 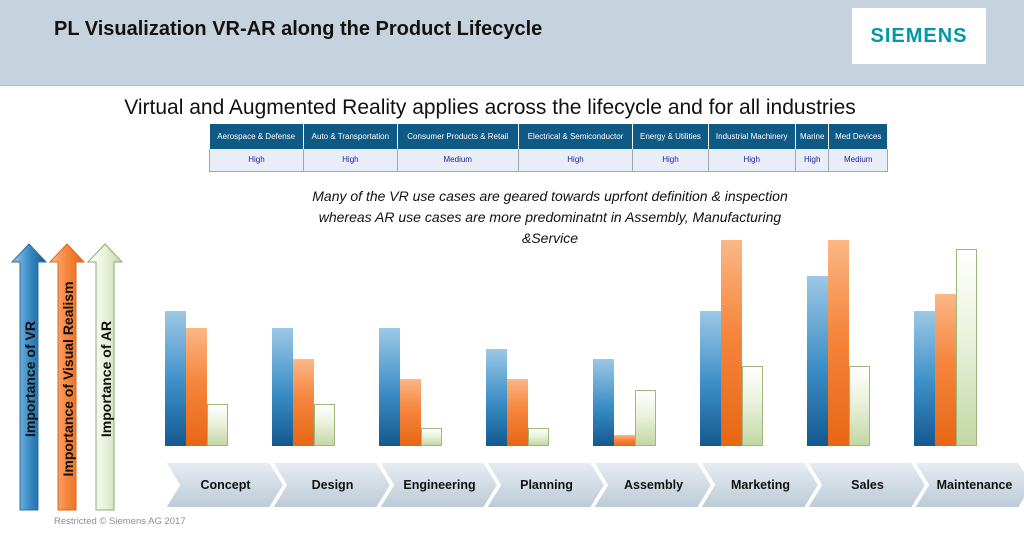 What do you see at coordinates (966, 347) in the screenshot?
I see `bar-ar-maintenance` at bounding box center [966, 347].